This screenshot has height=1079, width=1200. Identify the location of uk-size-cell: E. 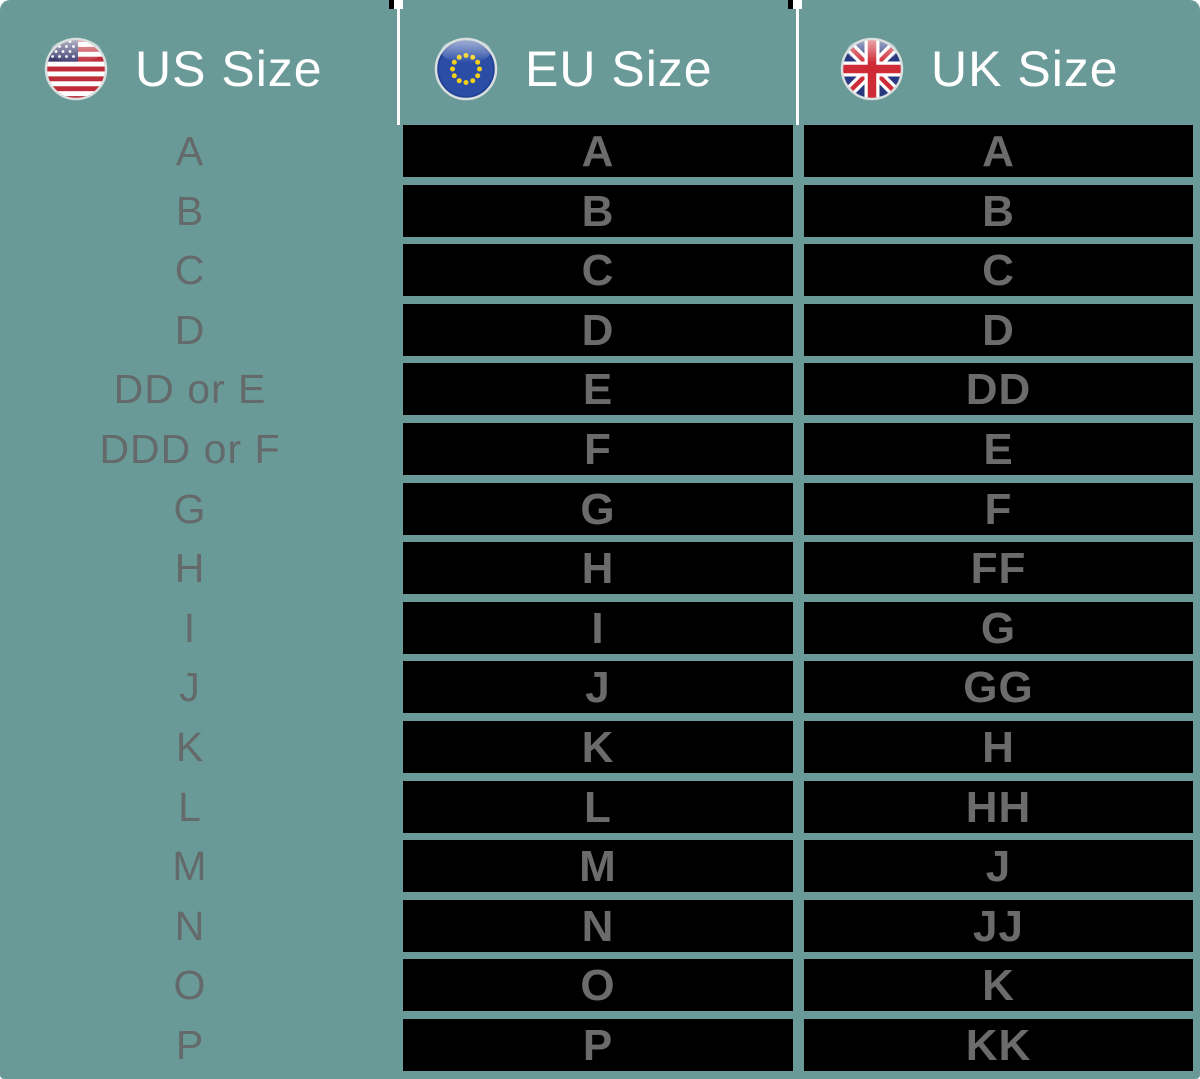
(998, 448).